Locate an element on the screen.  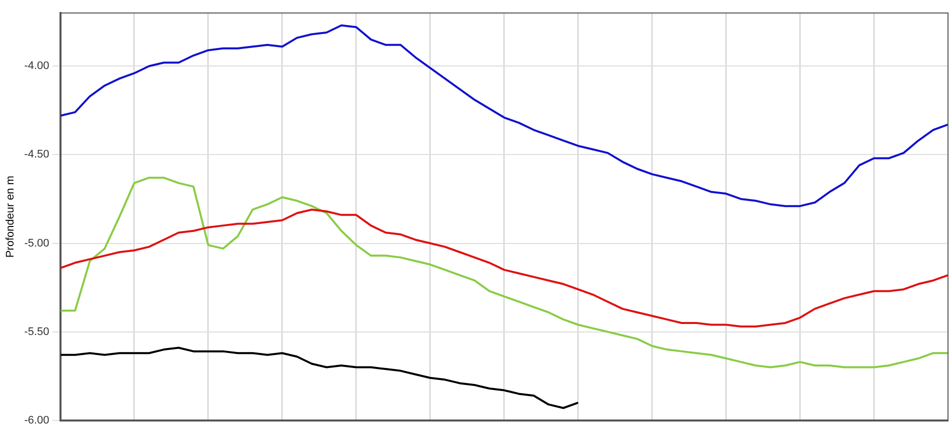
y-tick-label: -4.00 is located at coordinates (37, 66).